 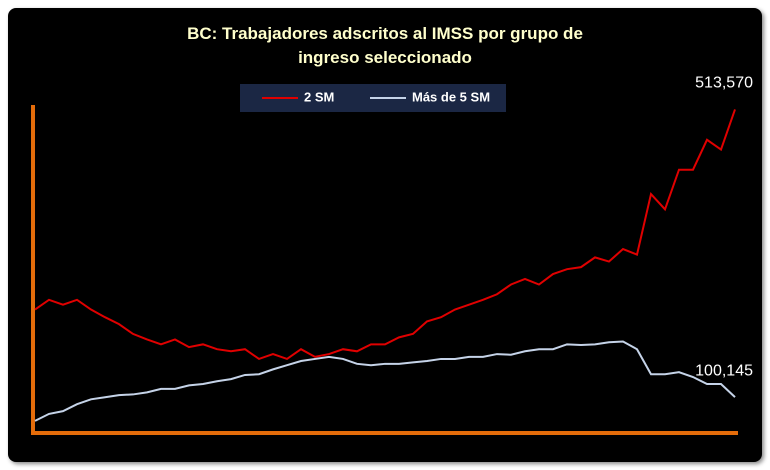 I want to click on legend-label: 2 SM, so click(x=319, y=96).